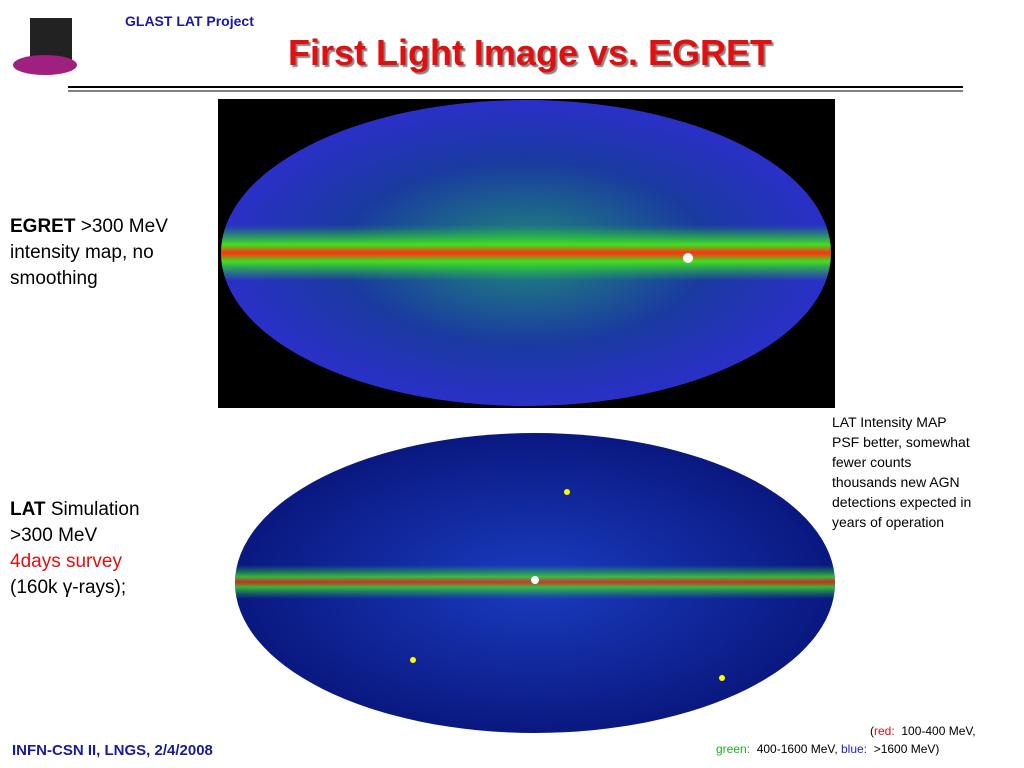 The height and width of the screenshot is (768, 1024). Describe the element at coordinates (906, 749) in the screenshot. I see `legend-range: >1600 MeV)` at that location.